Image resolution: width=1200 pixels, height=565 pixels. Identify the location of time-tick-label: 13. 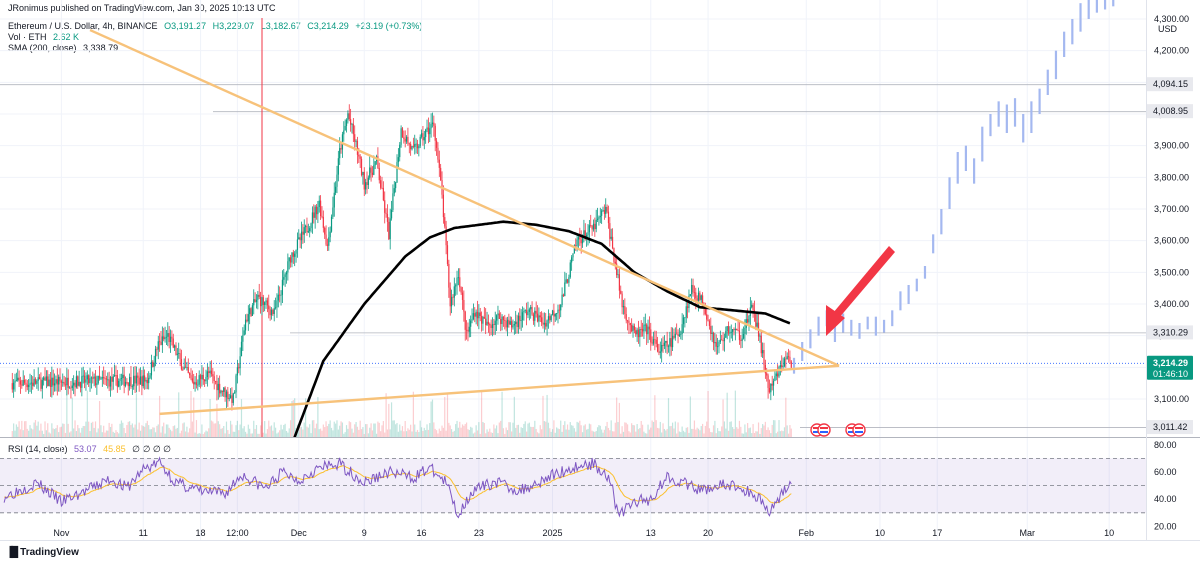
(651, 533).